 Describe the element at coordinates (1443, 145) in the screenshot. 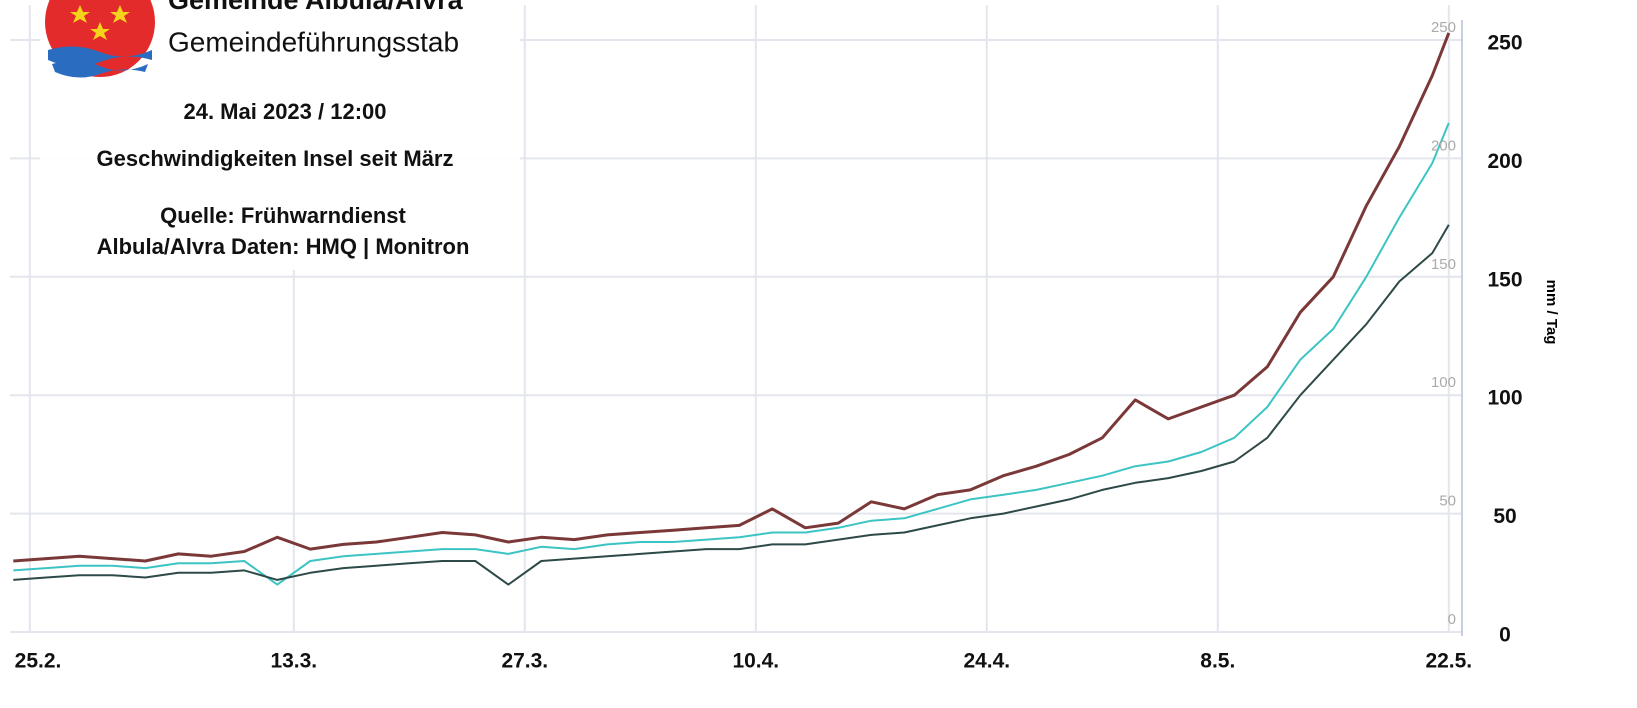

I see `y-tick-label-inner: 200` at that location.